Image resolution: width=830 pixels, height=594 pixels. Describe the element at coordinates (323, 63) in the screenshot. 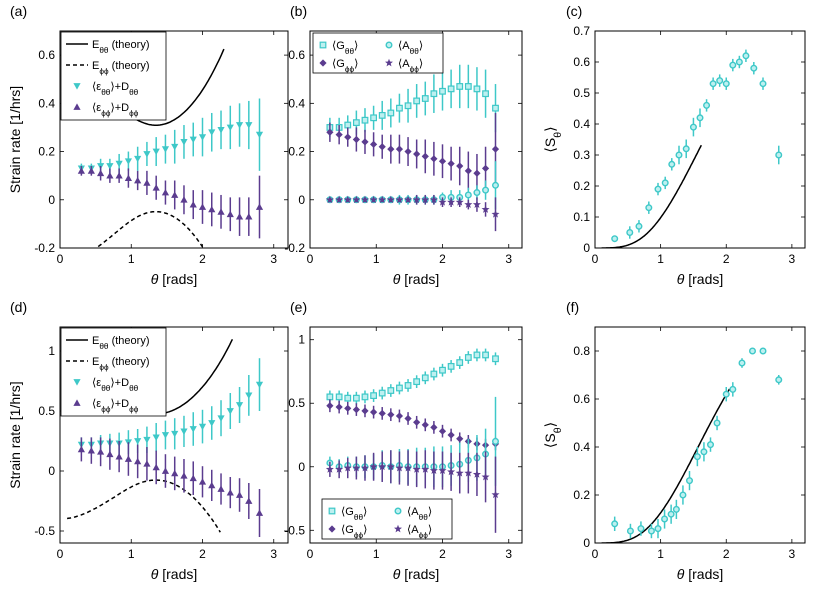

I see `legend-marker-icon` at that location.